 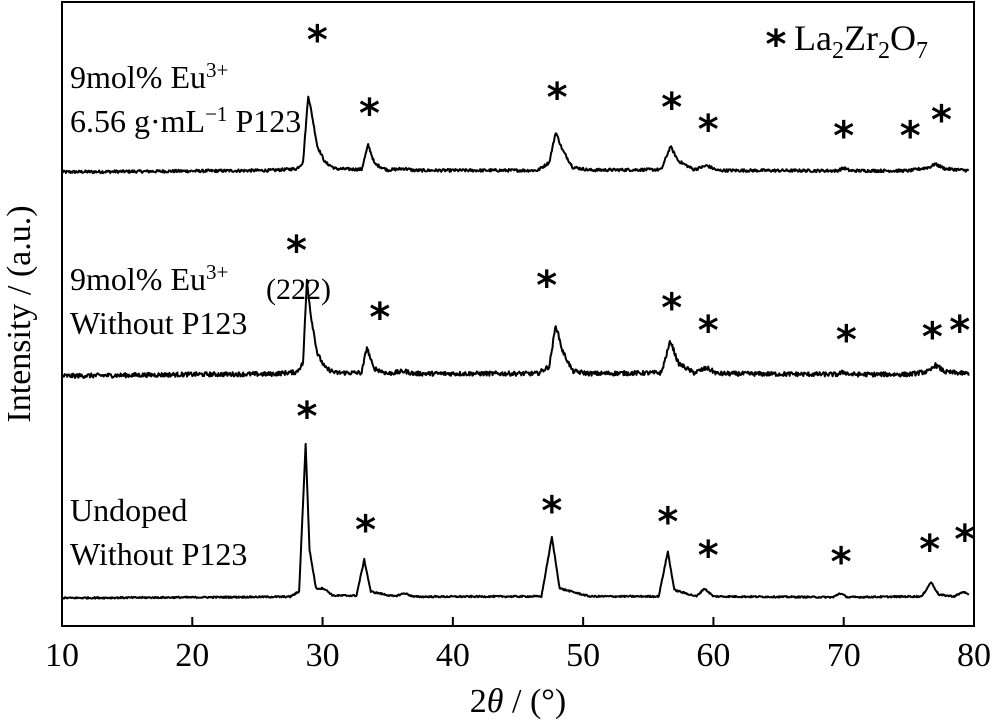 What do you see at coordinates (62, 655) in the screenshot?
I see `x-tick-label: 10` at bounding box center [62, 655].